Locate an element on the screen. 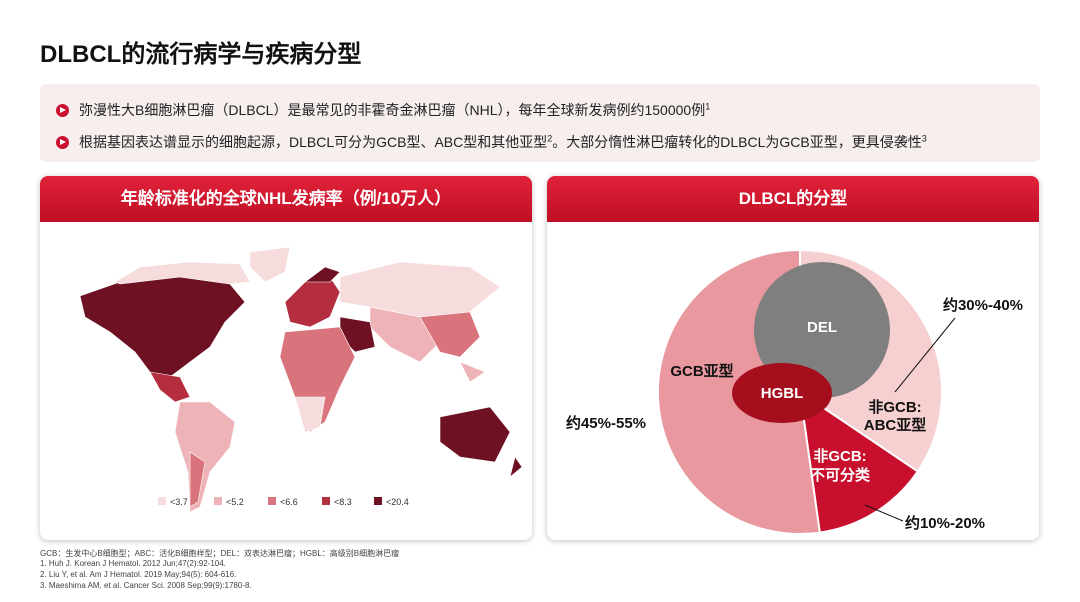 This screenshot has height=602, width=1080. label: HGBL is located at coordinates (782, 393).